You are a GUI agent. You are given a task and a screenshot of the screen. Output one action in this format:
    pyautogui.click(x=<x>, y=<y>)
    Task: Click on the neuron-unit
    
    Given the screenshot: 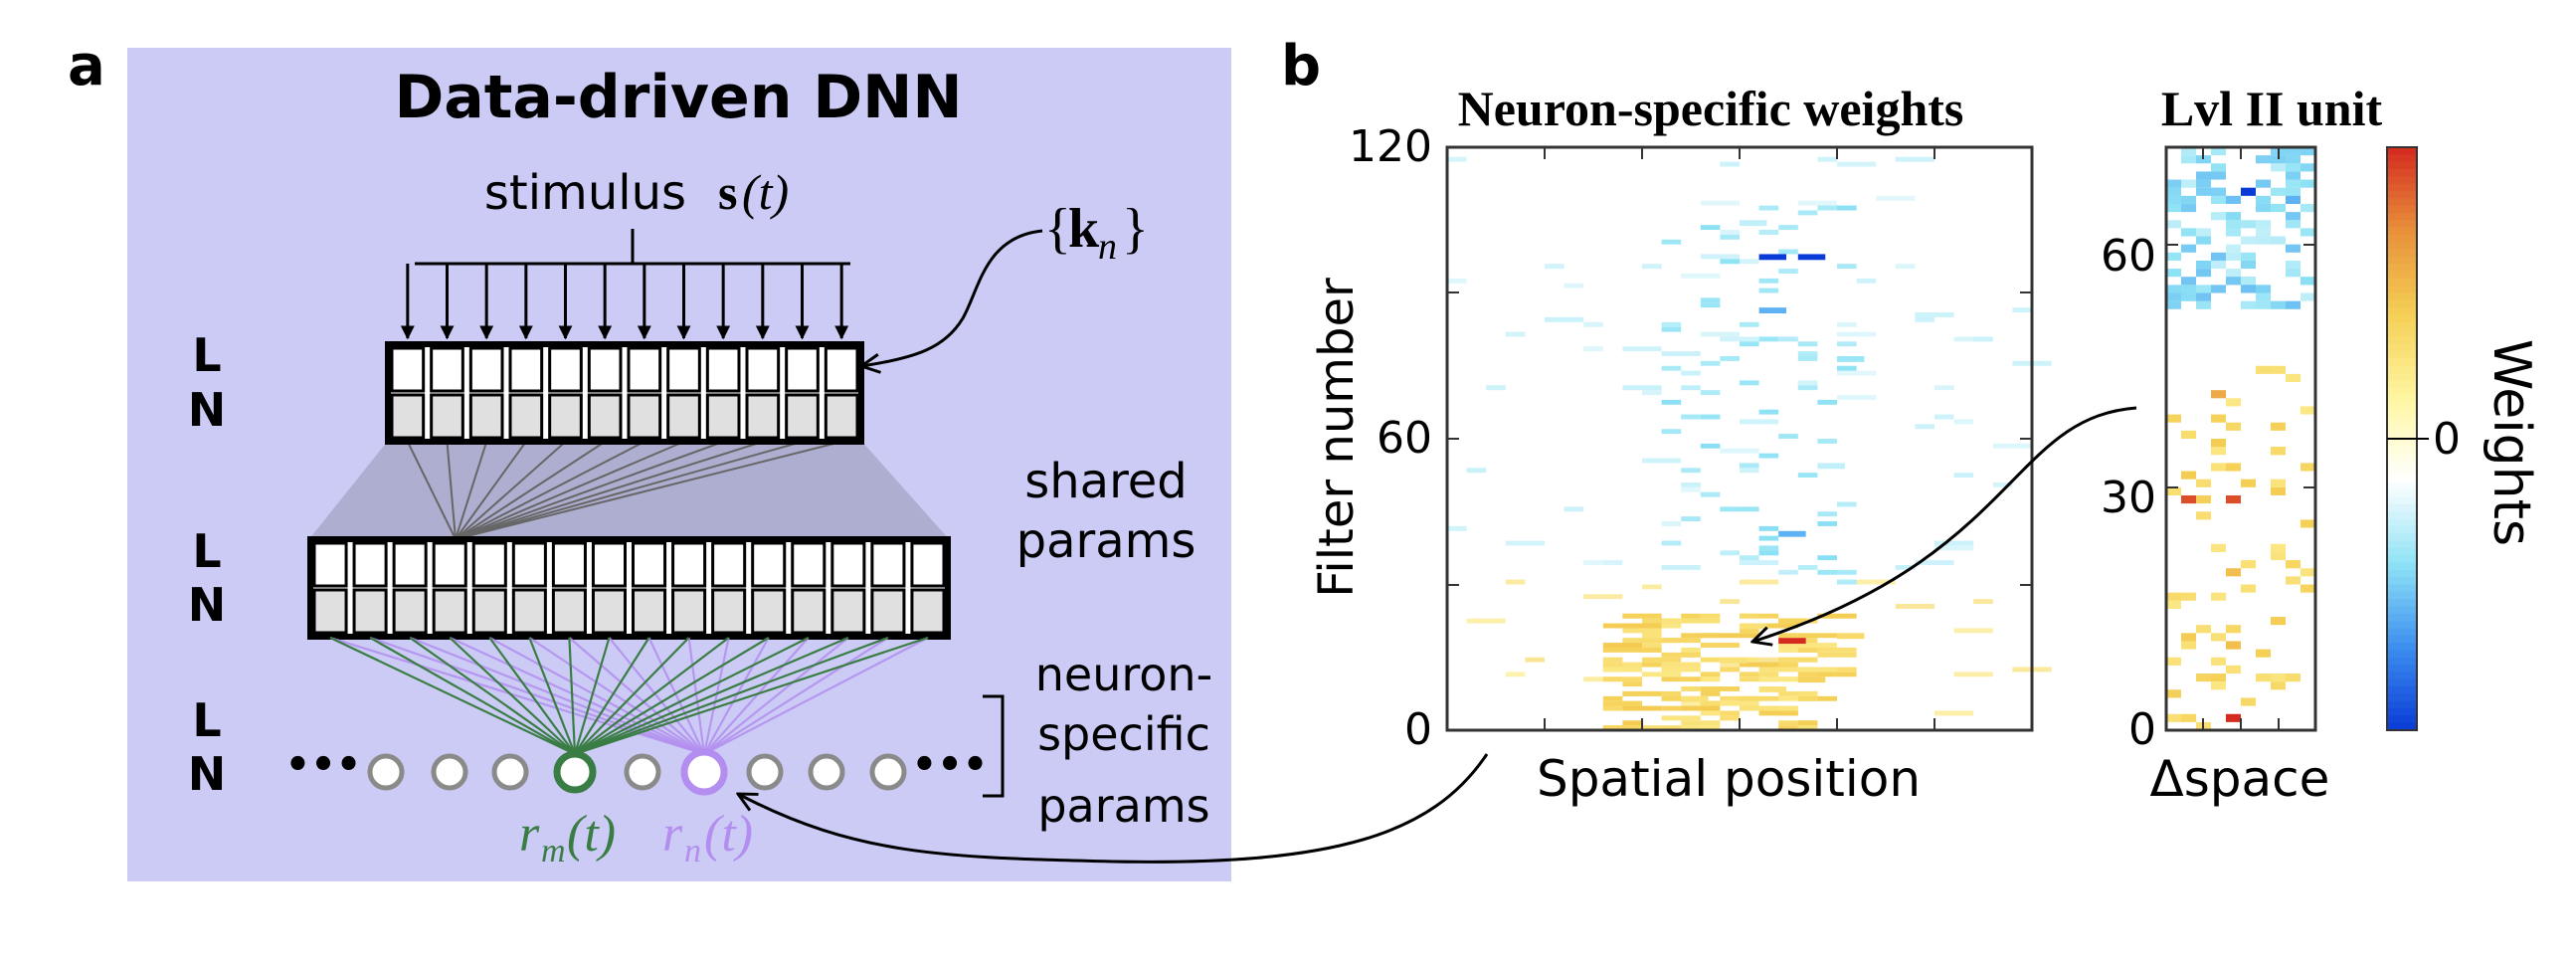 What is the action you would take?
    pyautogui.click(x=765, y=772)
    